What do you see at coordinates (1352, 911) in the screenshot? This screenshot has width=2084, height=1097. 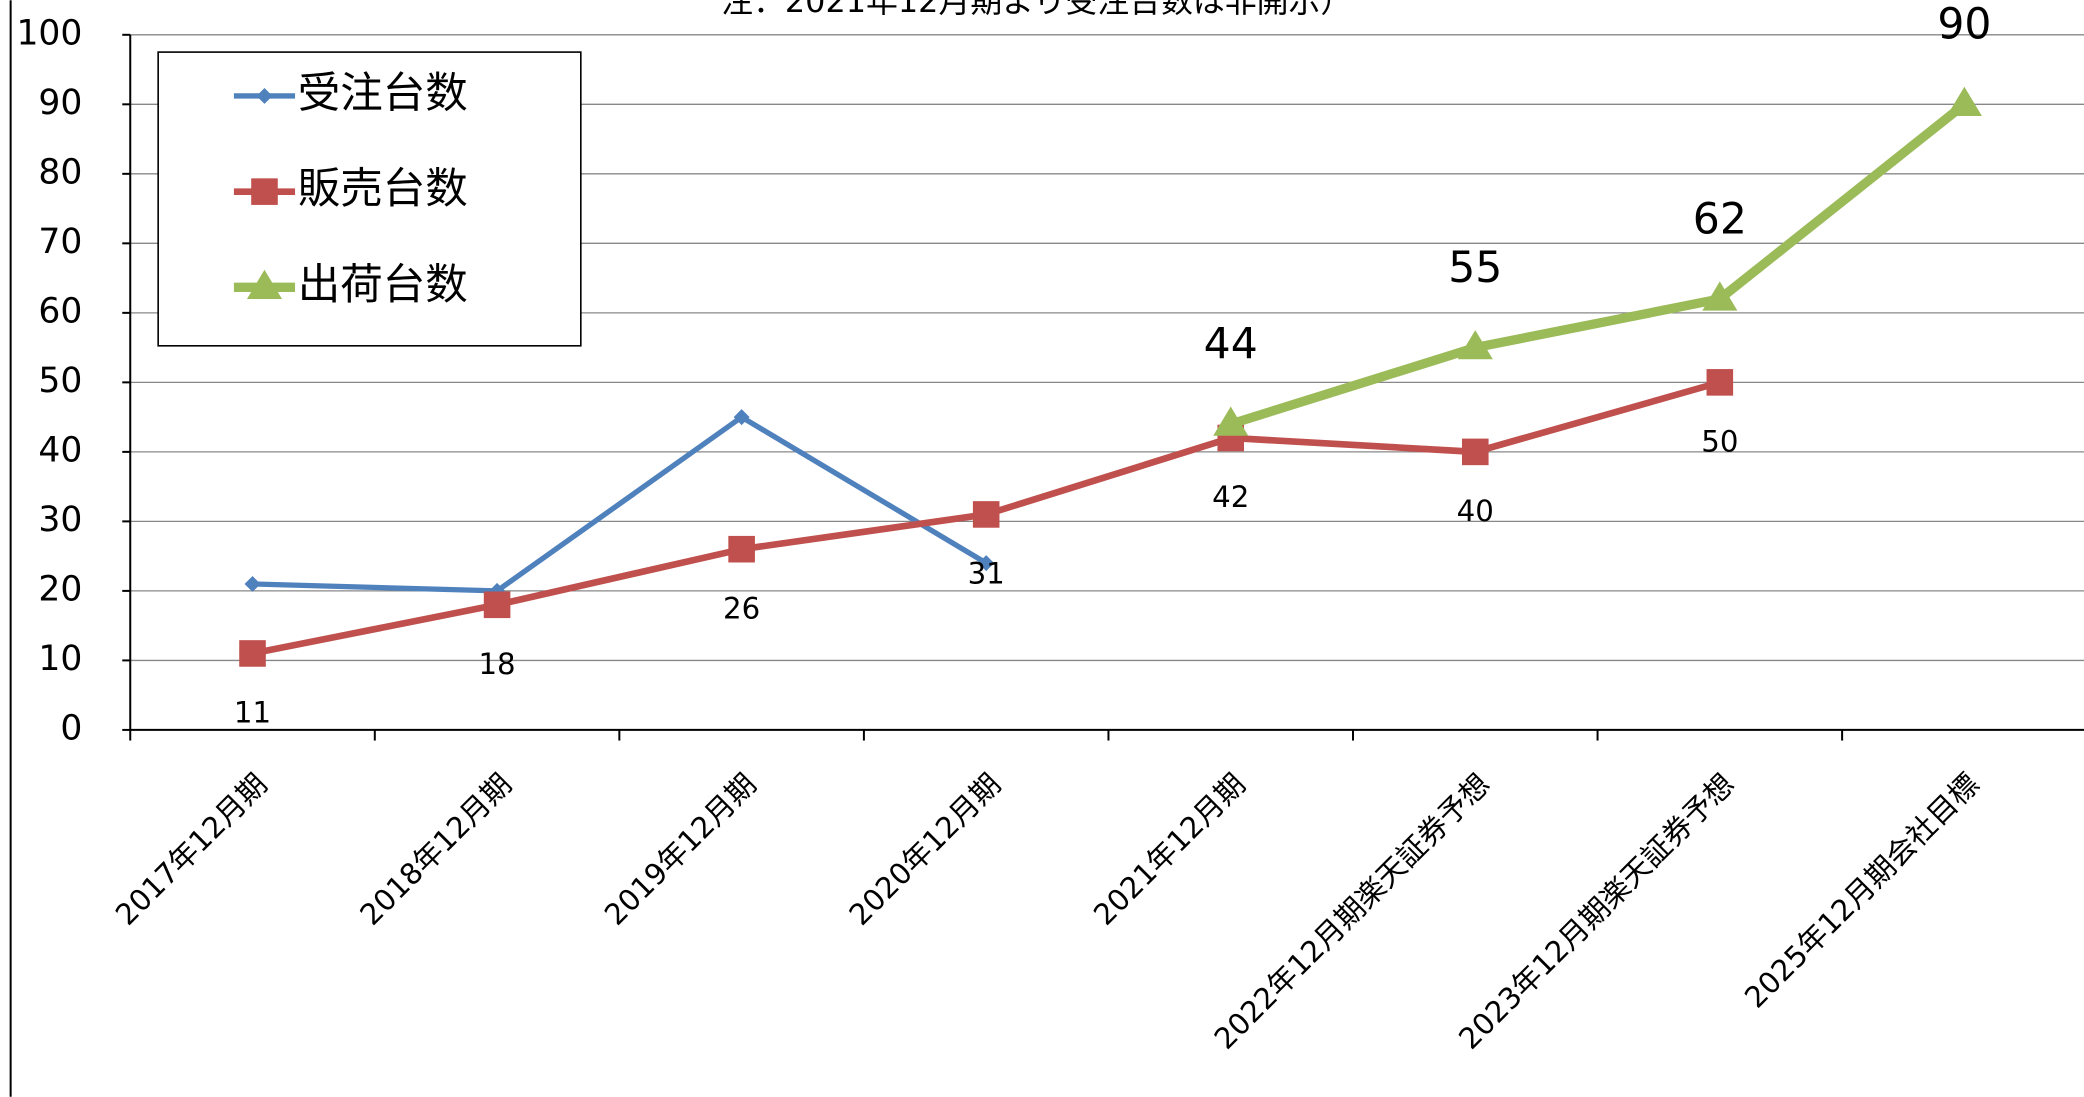 I see `x-tick-label: 2022年12月期楽天証券予想` at bounding box center [1352, 911].